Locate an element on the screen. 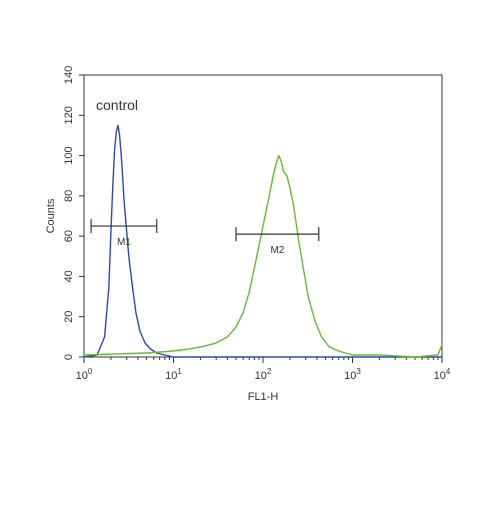 Image resolution: width=500 pixels, height=505 pixels. y-tick-label: 140 is located at coordinates (69, 75).